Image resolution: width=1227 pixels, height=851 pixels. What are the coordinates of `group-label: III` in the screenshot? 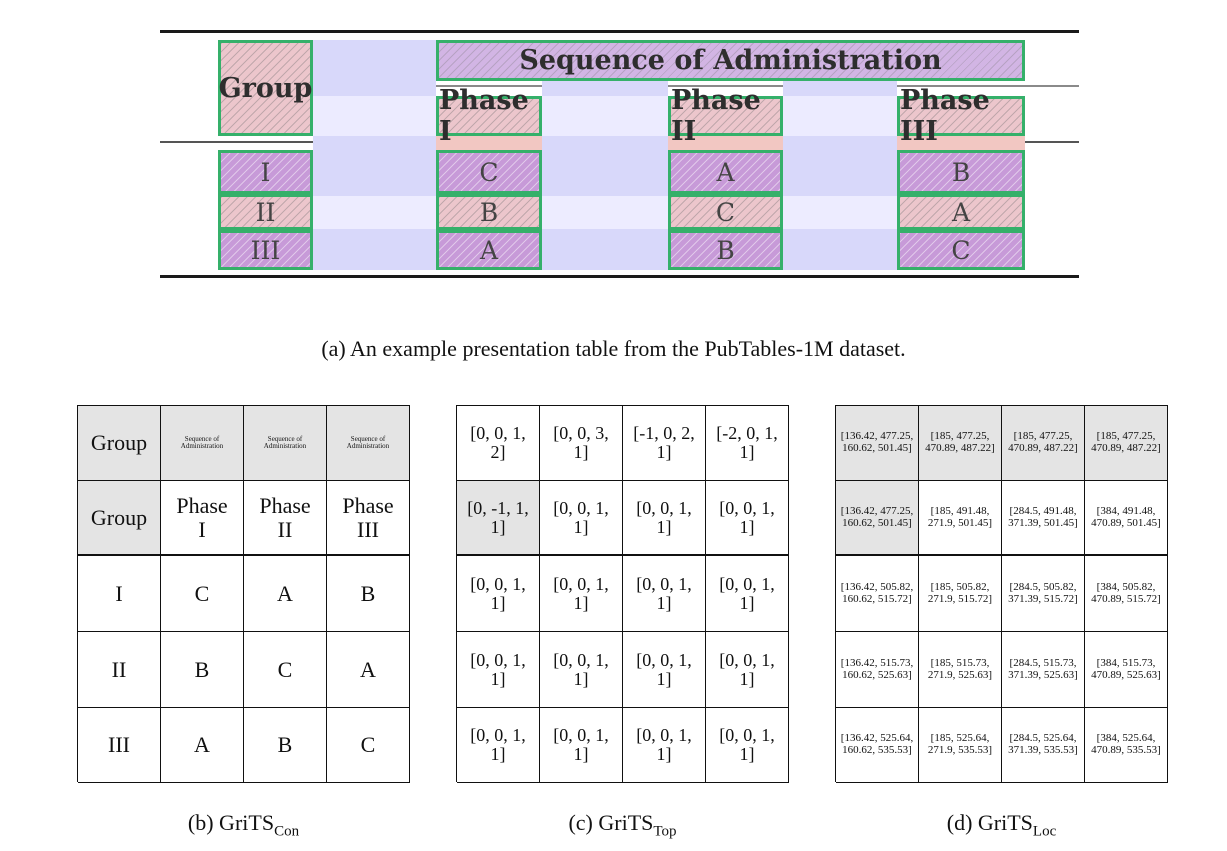 It's located at (265, 250).